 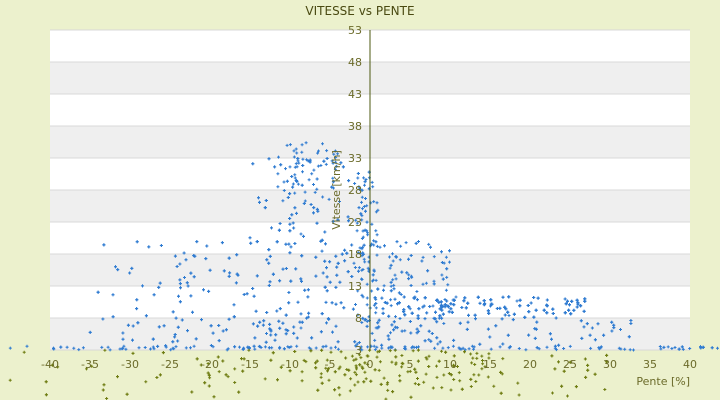 I want to click on x-tick-label: -40, so click(x=50, y=364).